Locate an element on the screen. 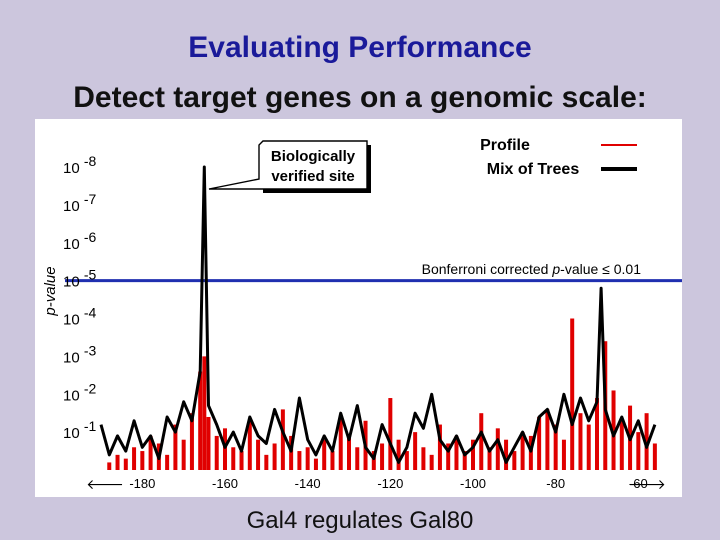 The image size is (720, 540). x-tick-label: -120 is located at coordinates (390, 483).